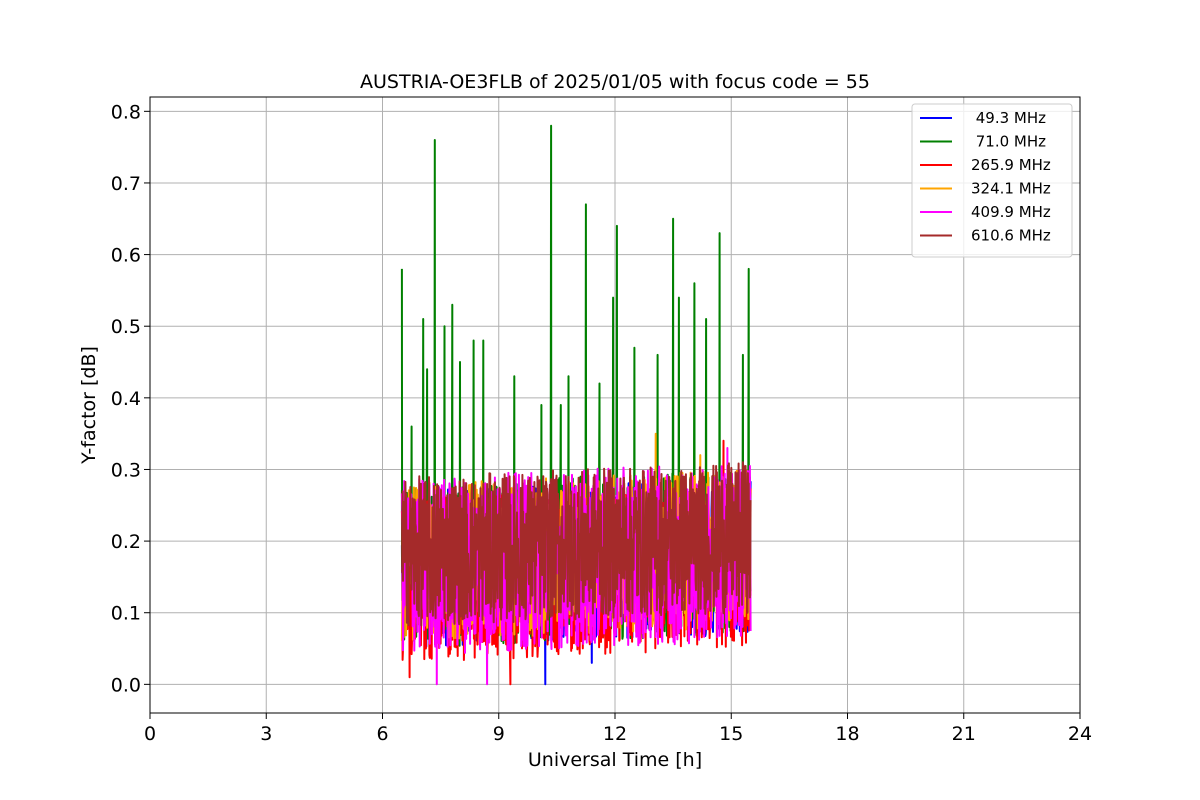  I want to click on y-tick-label: 0.3, so click(126, 470).